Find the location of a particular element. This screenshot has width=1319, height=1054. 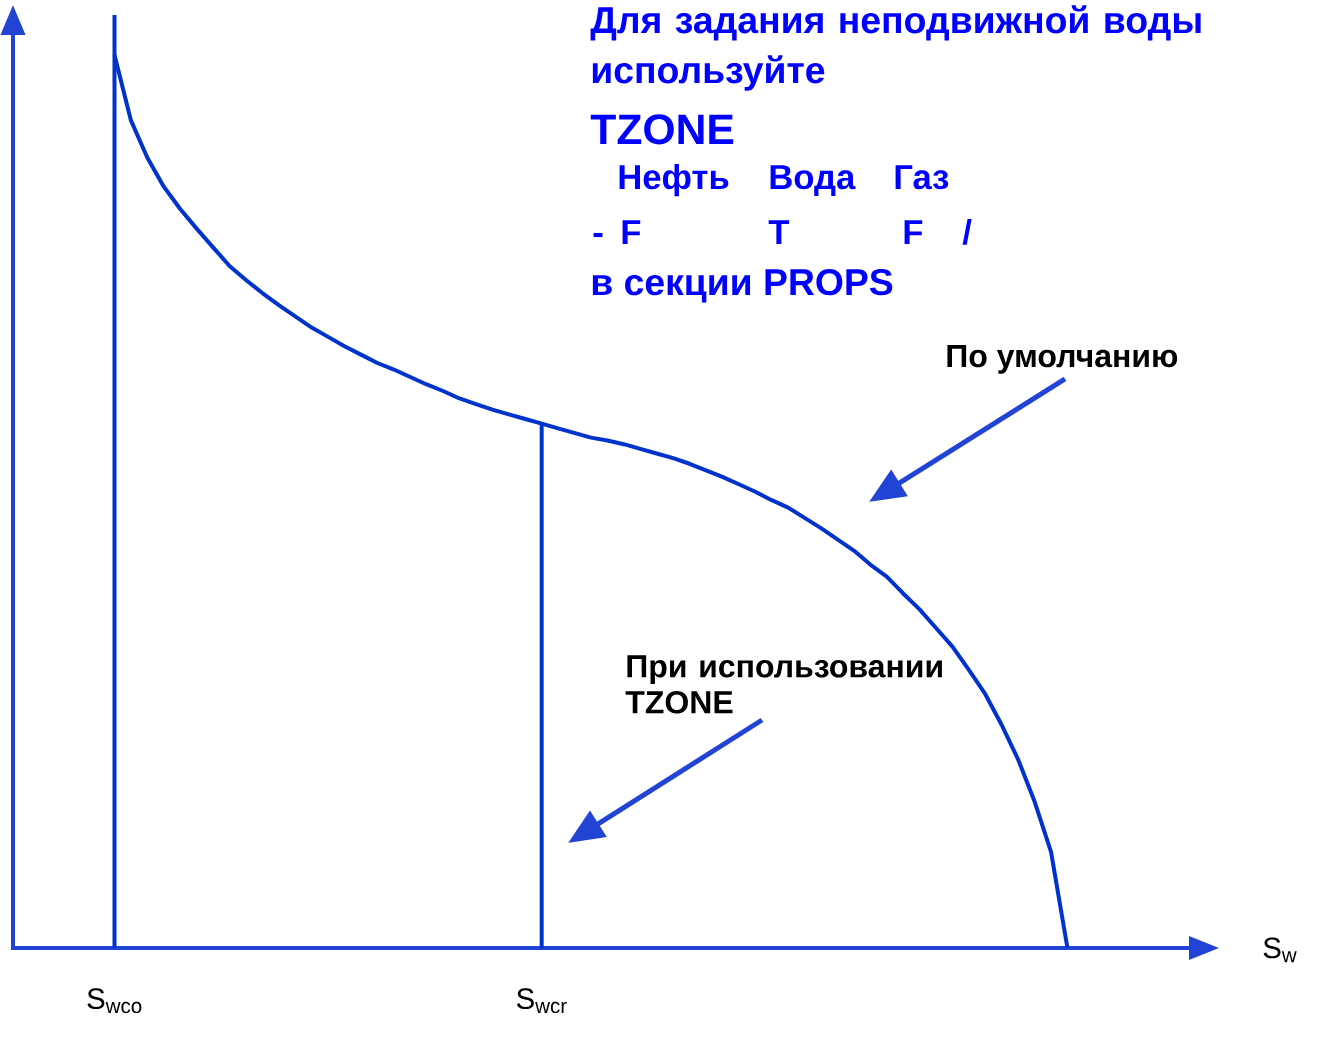

x-tick-label: S$_{wcr}$ is located at coordinates (541, 1001).